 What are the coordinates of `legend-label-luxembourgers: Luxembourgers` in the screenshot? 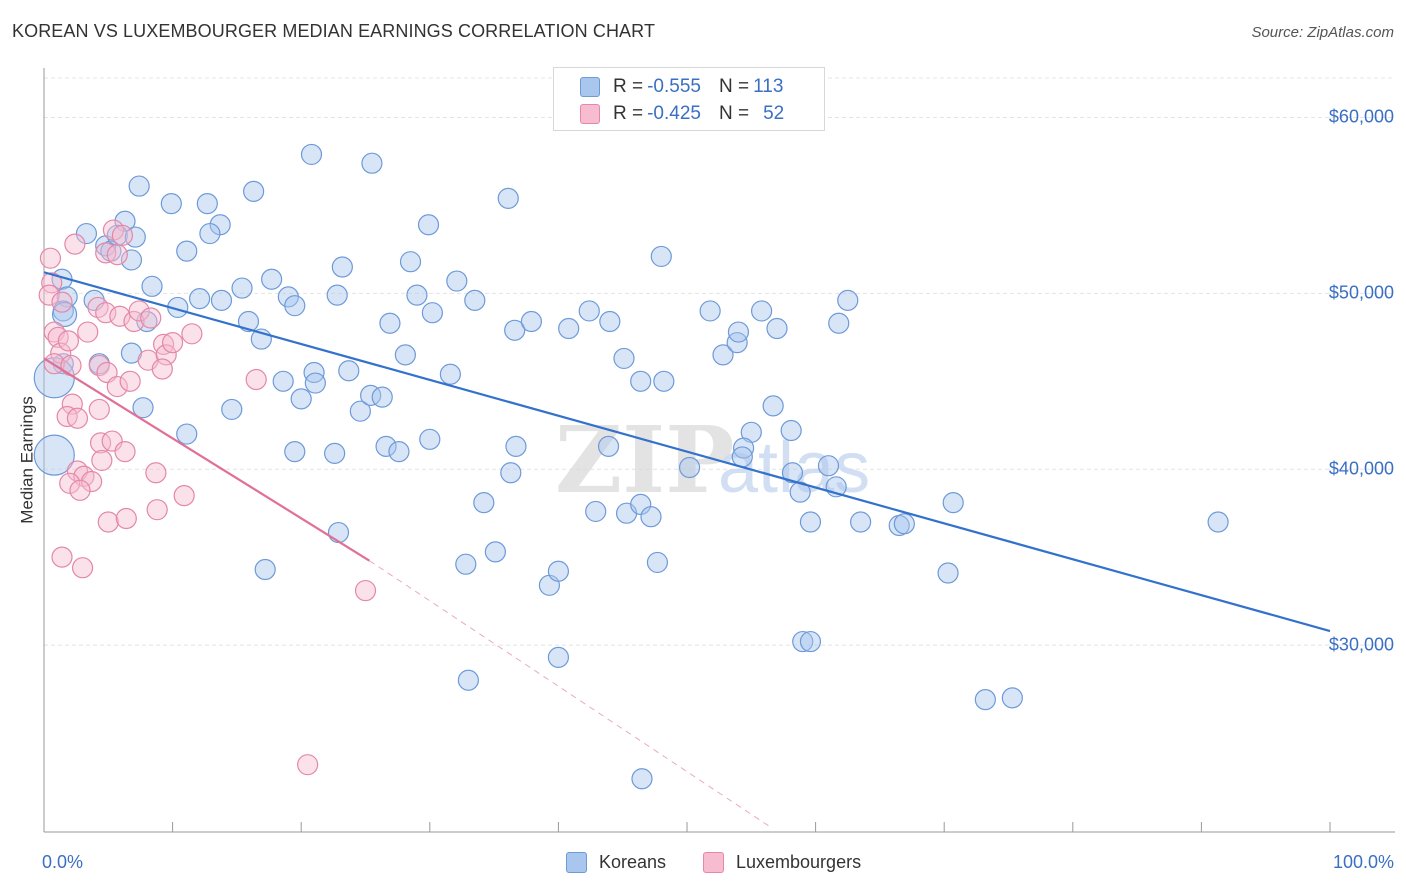 It's located at (799, 862).